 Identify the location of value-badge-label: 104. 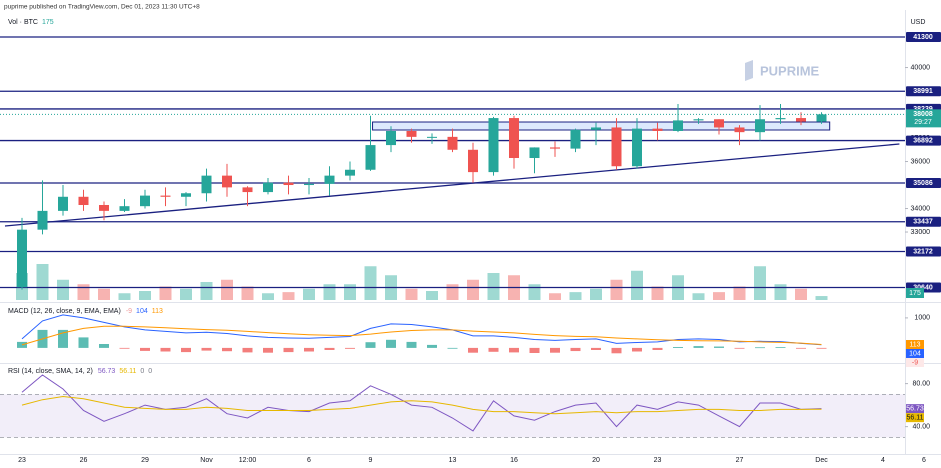
(915, 353).